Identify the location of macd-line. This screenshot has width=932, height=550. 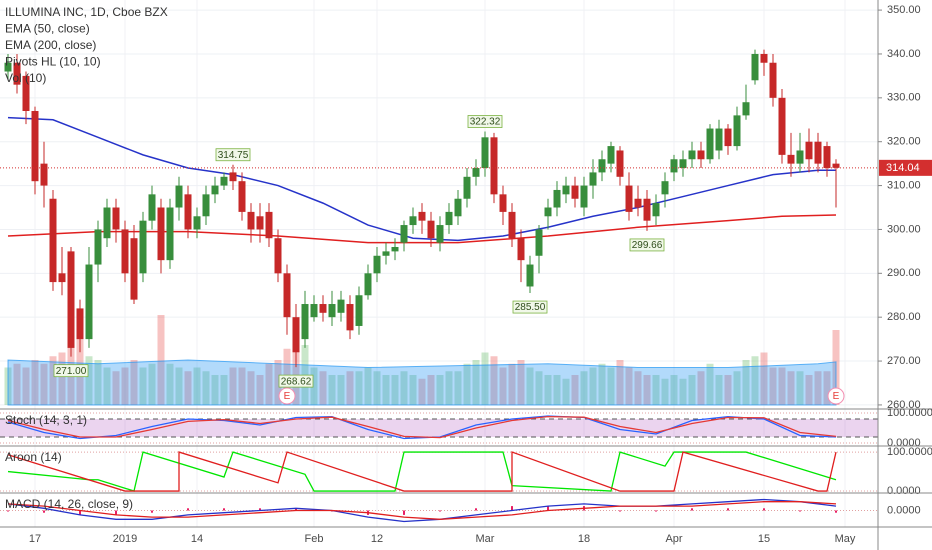
(422, 510).